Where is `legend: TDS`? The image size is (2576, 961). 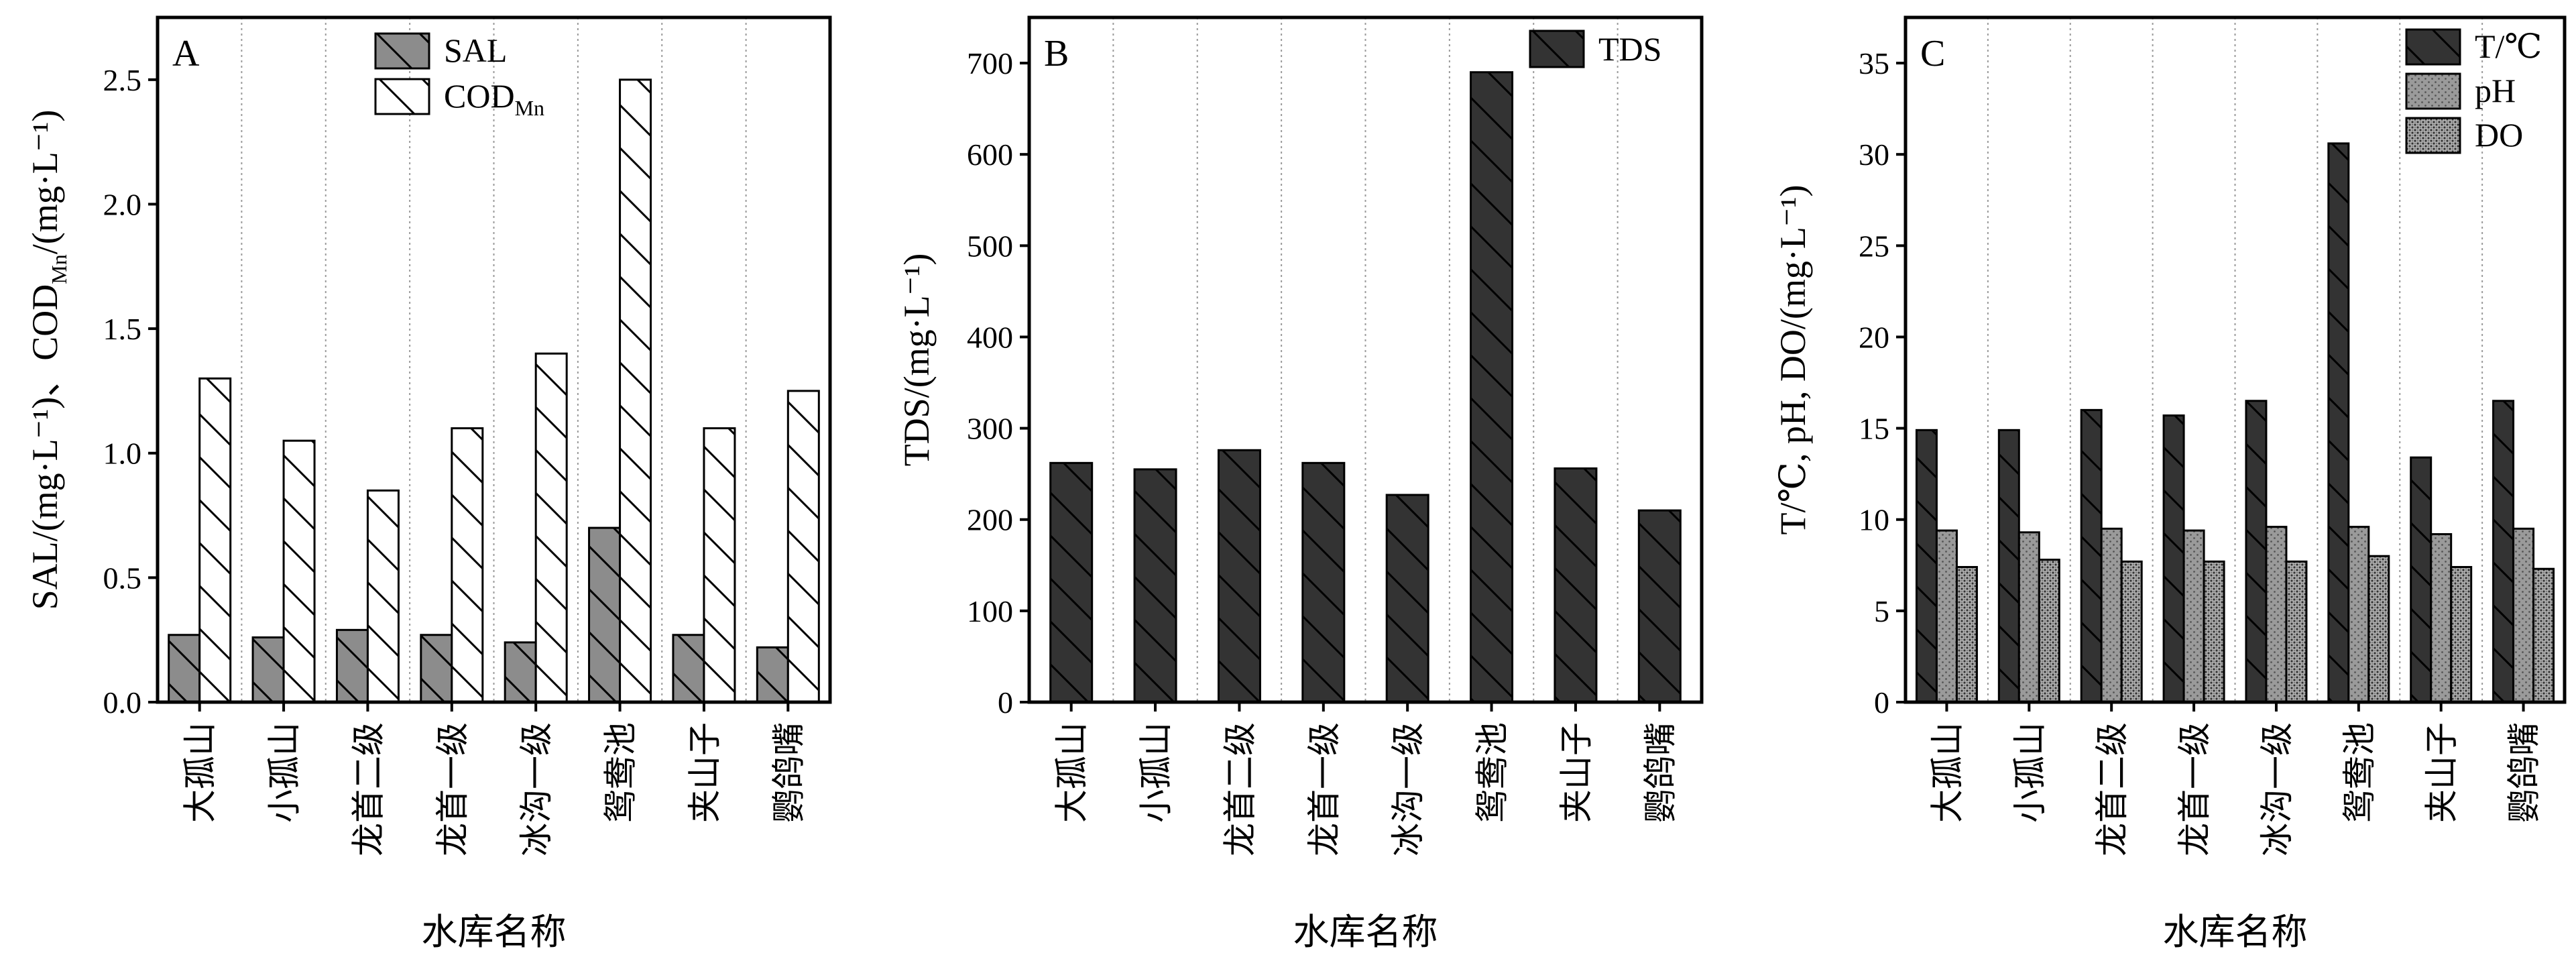
legend: TDS is located at coordinates (1595, 49).